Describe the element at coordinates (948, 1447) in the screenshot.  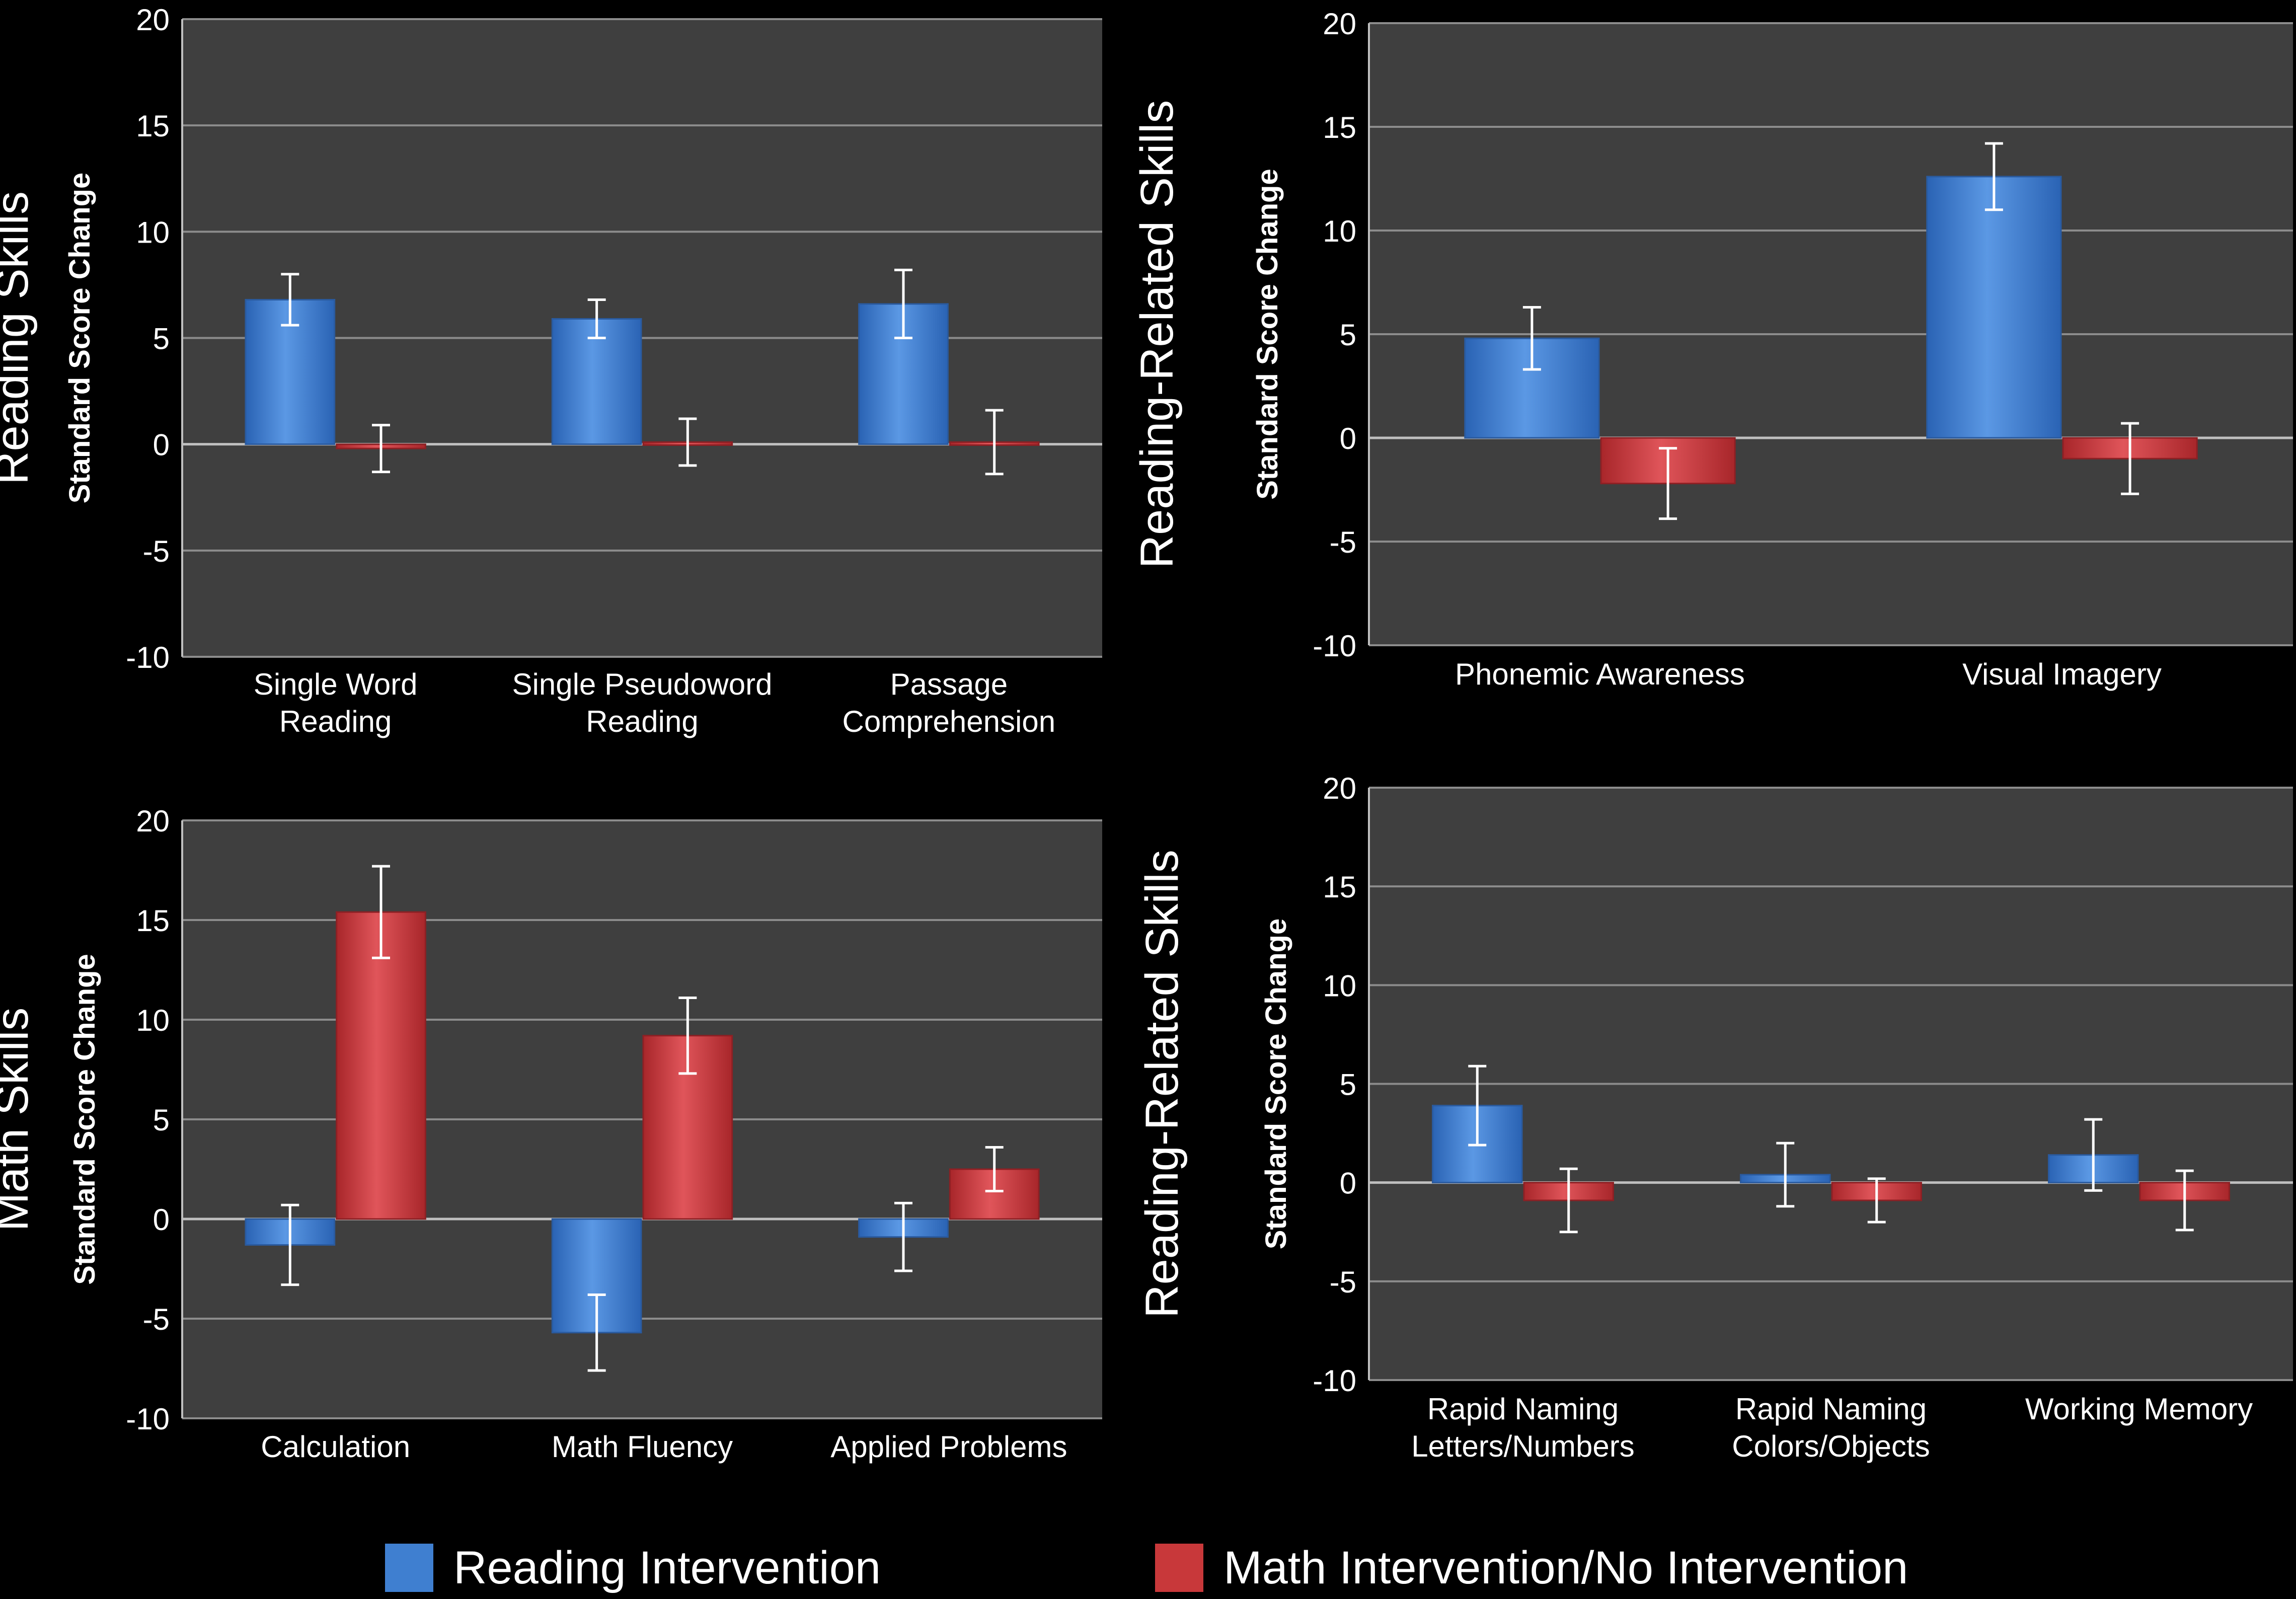
I see `category-label: Applied Problems` at that location.